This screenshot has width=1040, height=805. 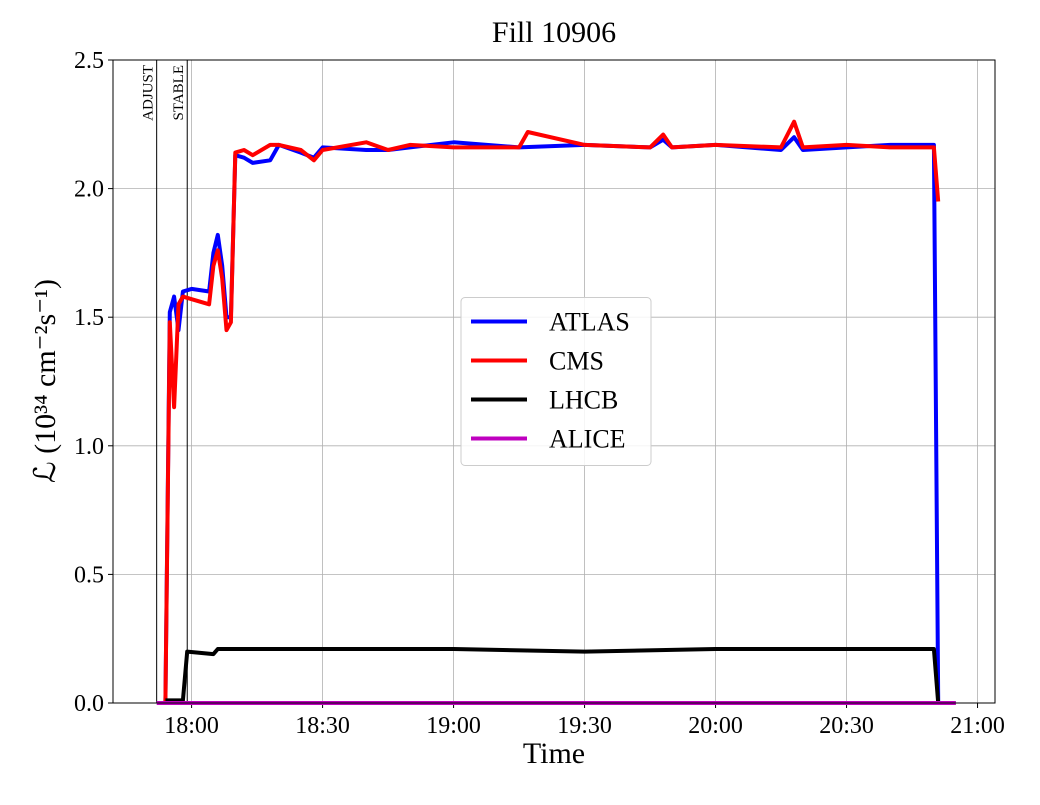 I want to click on chart-title: Fill 10906, so click(x=554, y=32).